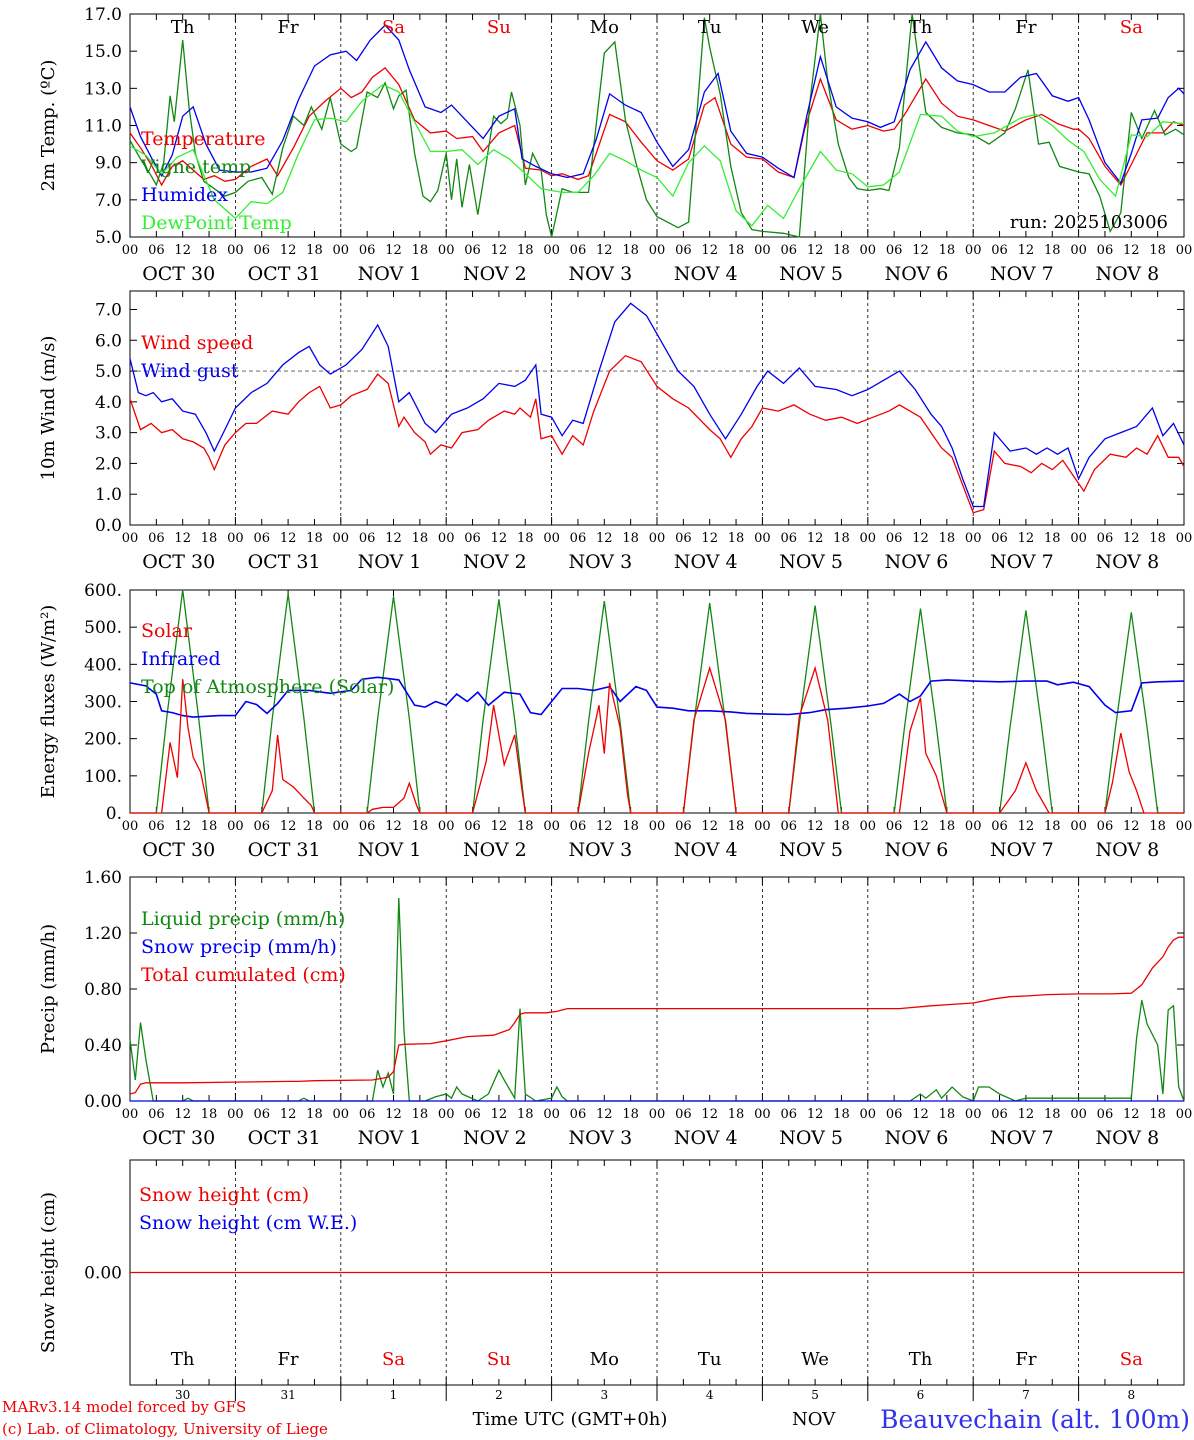  What do you see at coordinates (811, 850) in the screenshot?
I see `date-label: NOV 5` at bounding box center [811, 850].